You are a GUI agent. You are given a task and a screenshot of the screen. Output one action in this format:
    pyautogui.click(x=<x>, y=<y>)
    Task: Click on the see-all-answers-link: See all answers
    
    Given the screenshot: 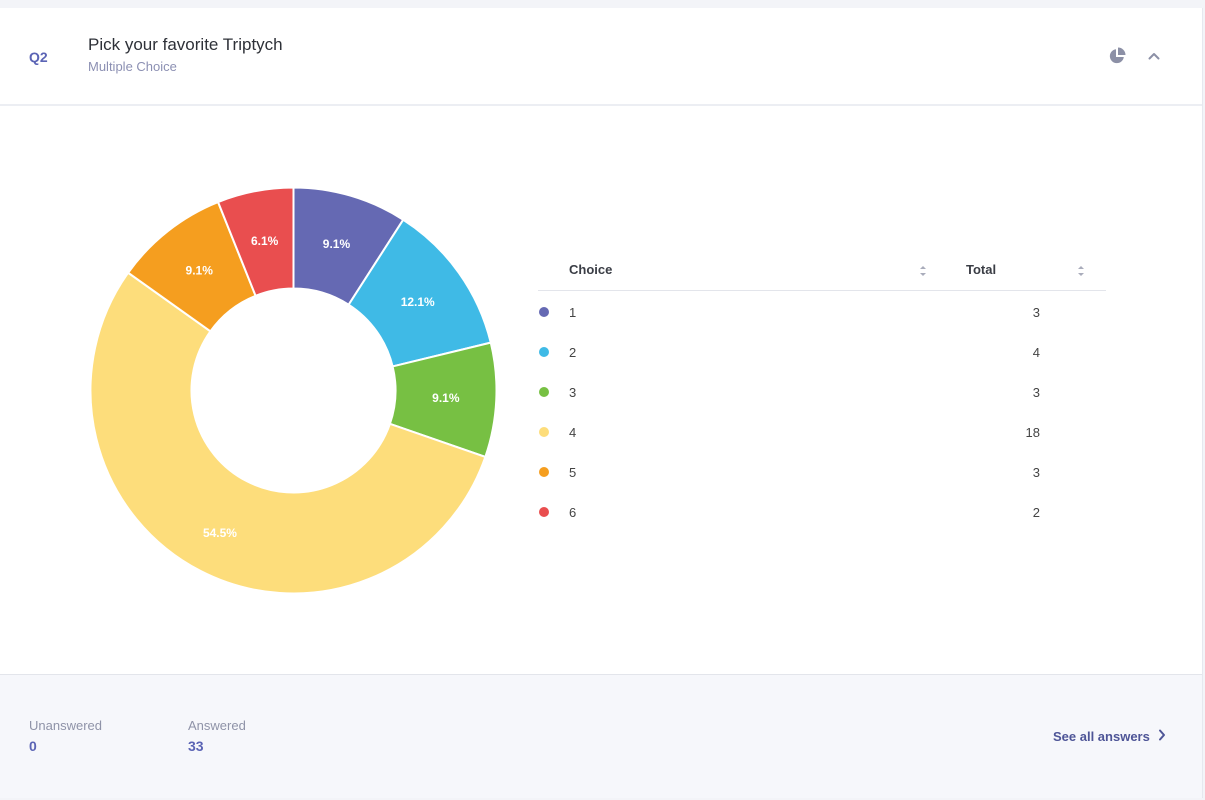 What is the action you would take?
    pyautogui.click(x=1109, y=736)
    